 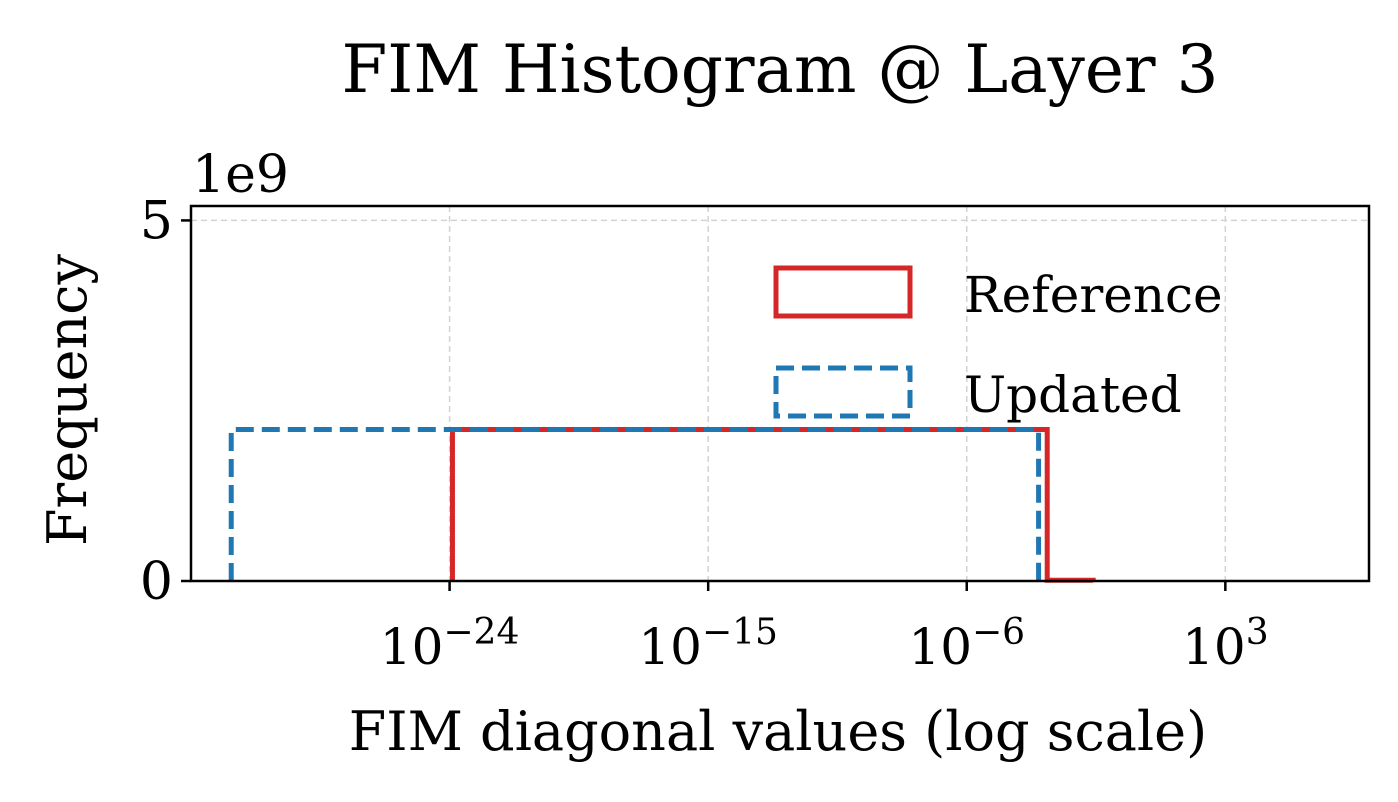 I want to click on y-tick-label: 0, so click(x=156, y=582).